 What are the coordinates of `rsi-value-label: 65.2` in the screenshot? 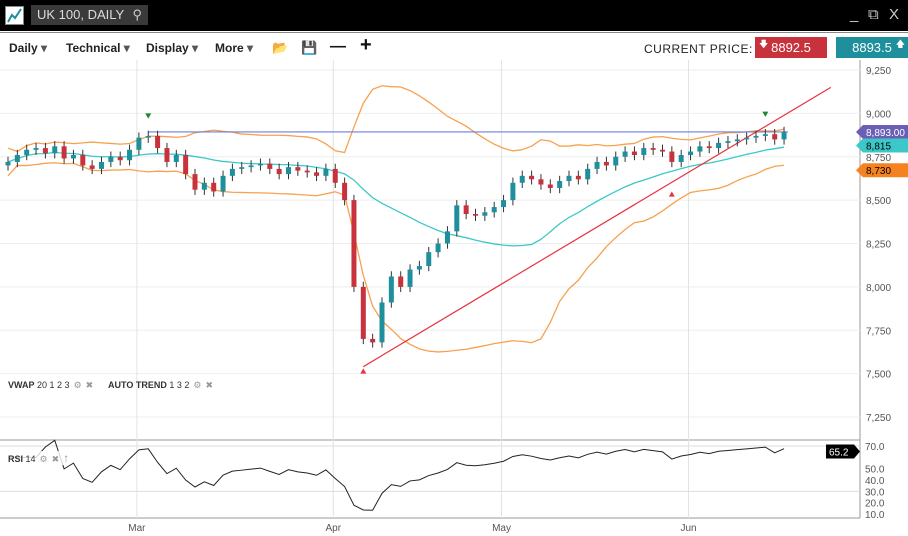 It's located at (839, 452).